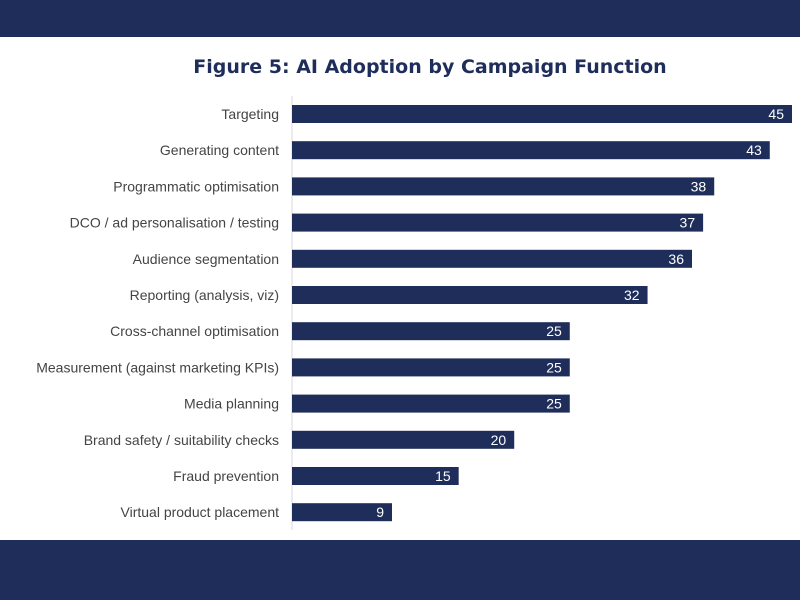 The height and width of the screenshot is (600, 800). What do you see at coordinates (226, 476) in the screenshot?
I see `category-label: Fraud prevention` at bounding box center [226, 476].